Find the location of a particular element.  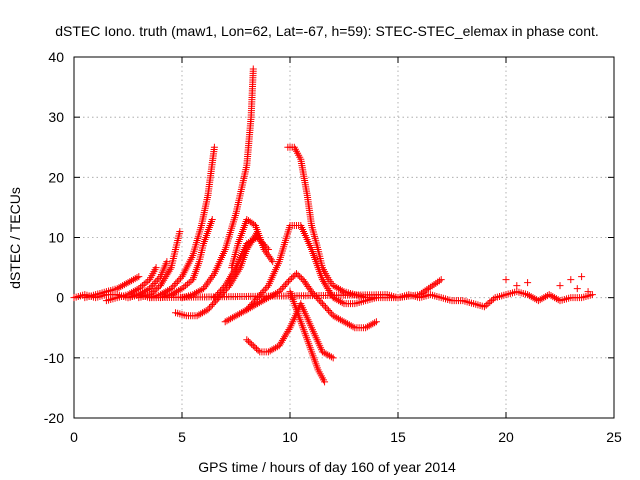

y-tick-label: 20 is located at coordinates (56, 177).